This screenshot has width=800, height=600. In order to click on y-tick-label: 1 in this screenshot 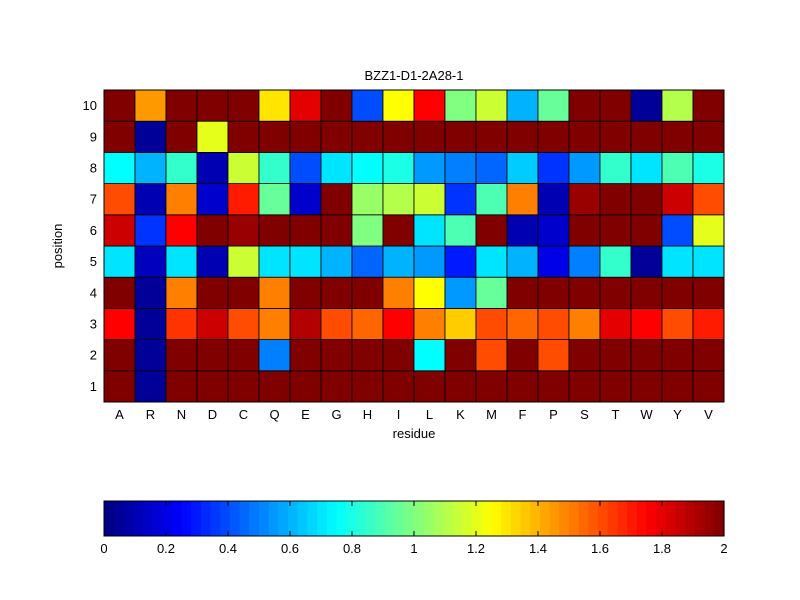, I will do `click(93, 386)`.